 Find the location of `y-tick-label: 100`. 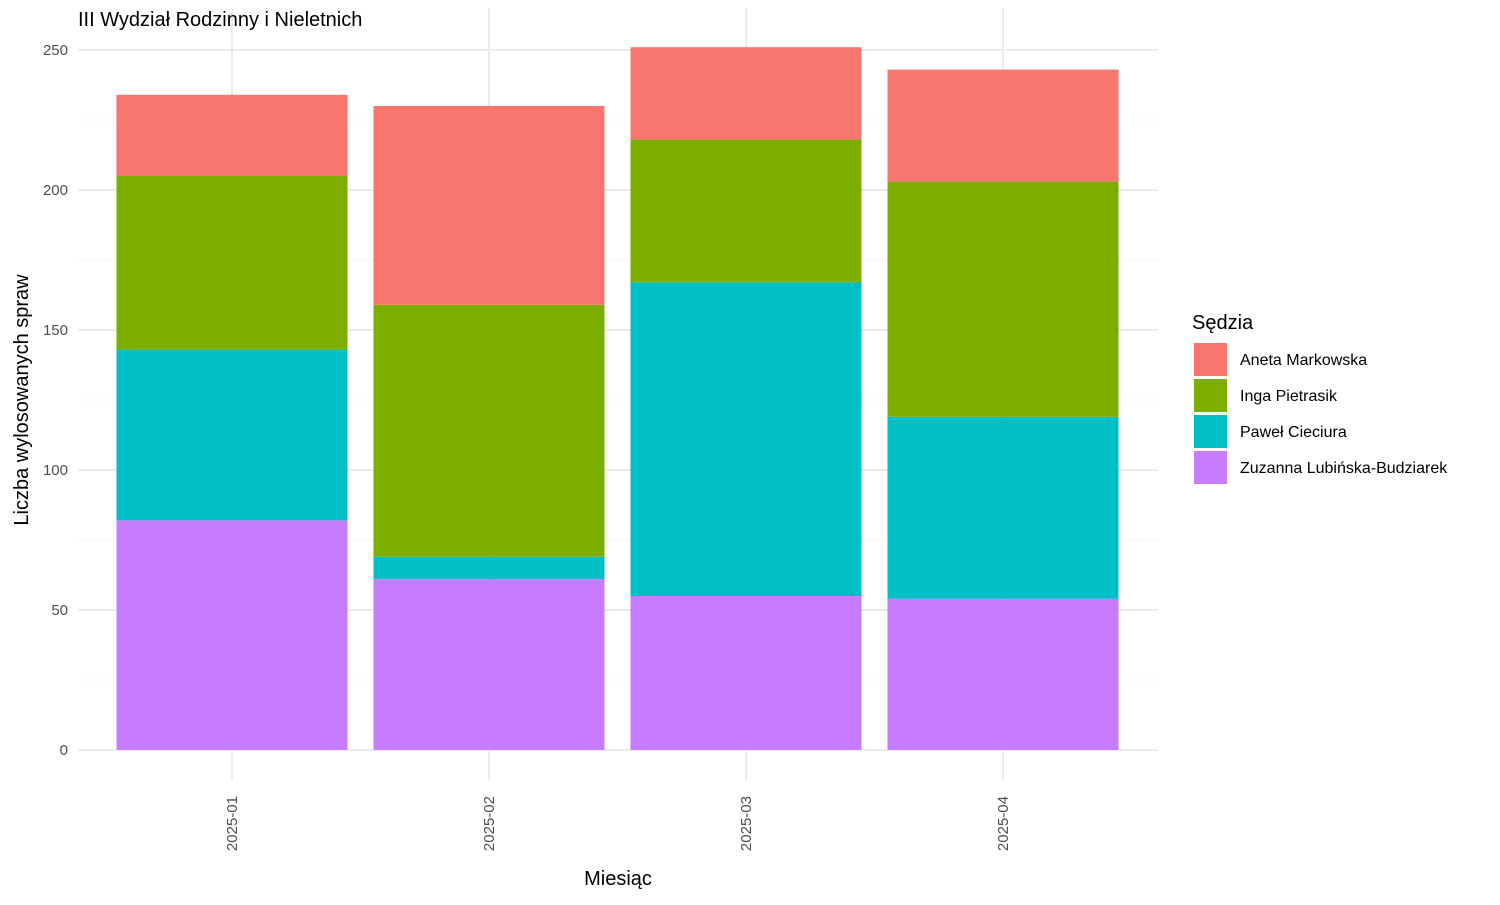

y-tick-label: 100 is located at coordinates (55, 470).